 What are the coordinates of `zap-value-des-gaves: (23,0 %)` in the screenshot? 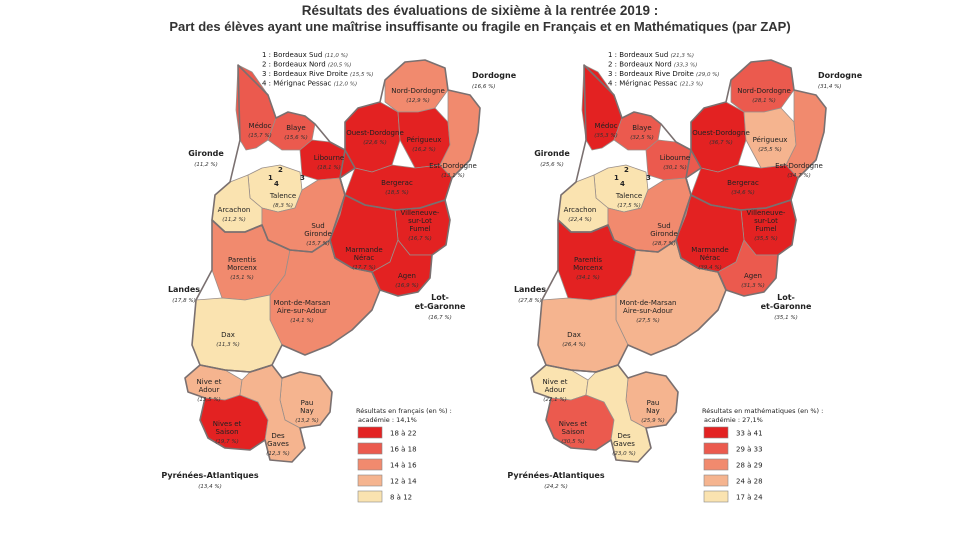 It's located at (624, 454).